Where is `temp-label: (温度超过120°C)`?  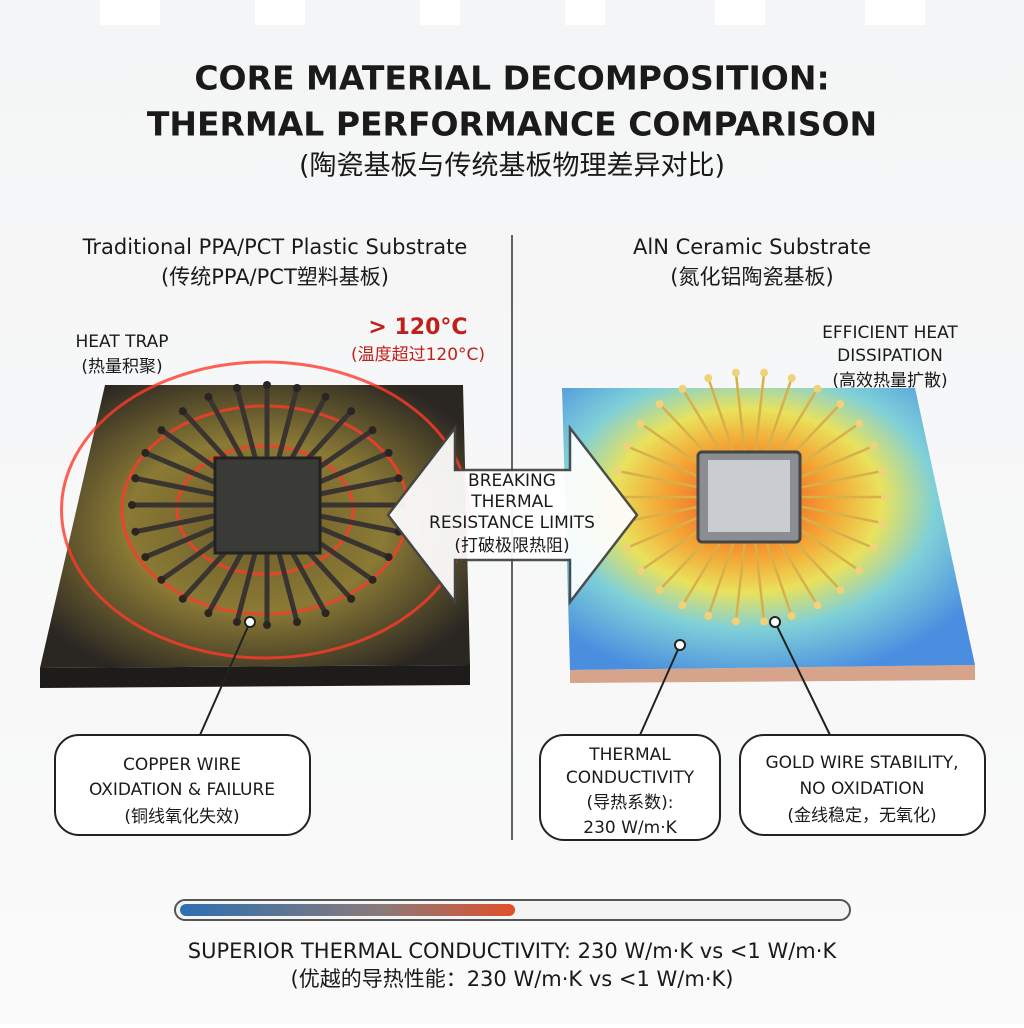
temp-label: (温度超过120°C) is located at coordinates (418, 355).